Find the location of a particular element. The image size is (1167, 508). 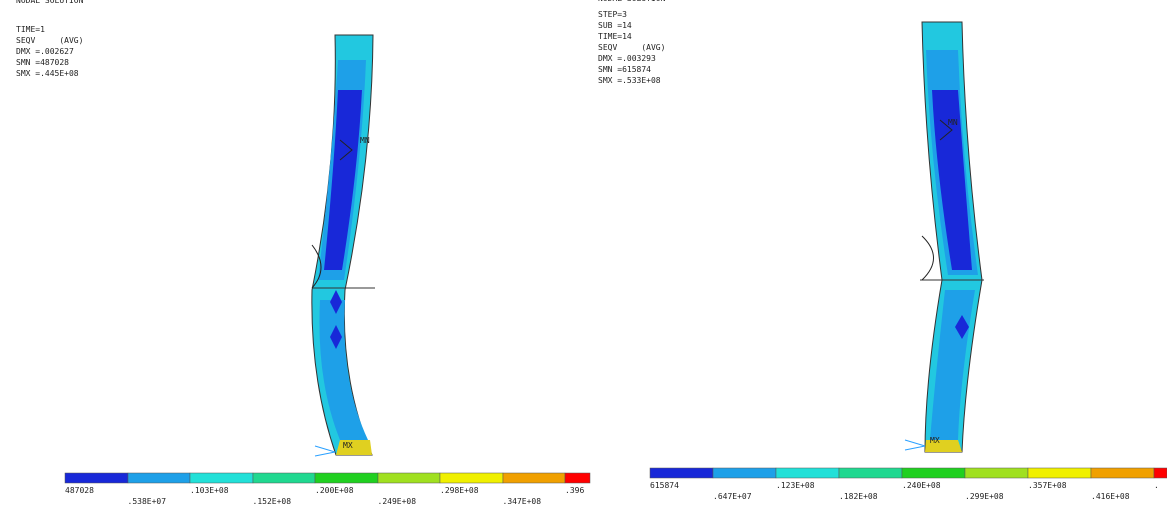

header-line: SUB =14 is located at coordinates (615, 25).